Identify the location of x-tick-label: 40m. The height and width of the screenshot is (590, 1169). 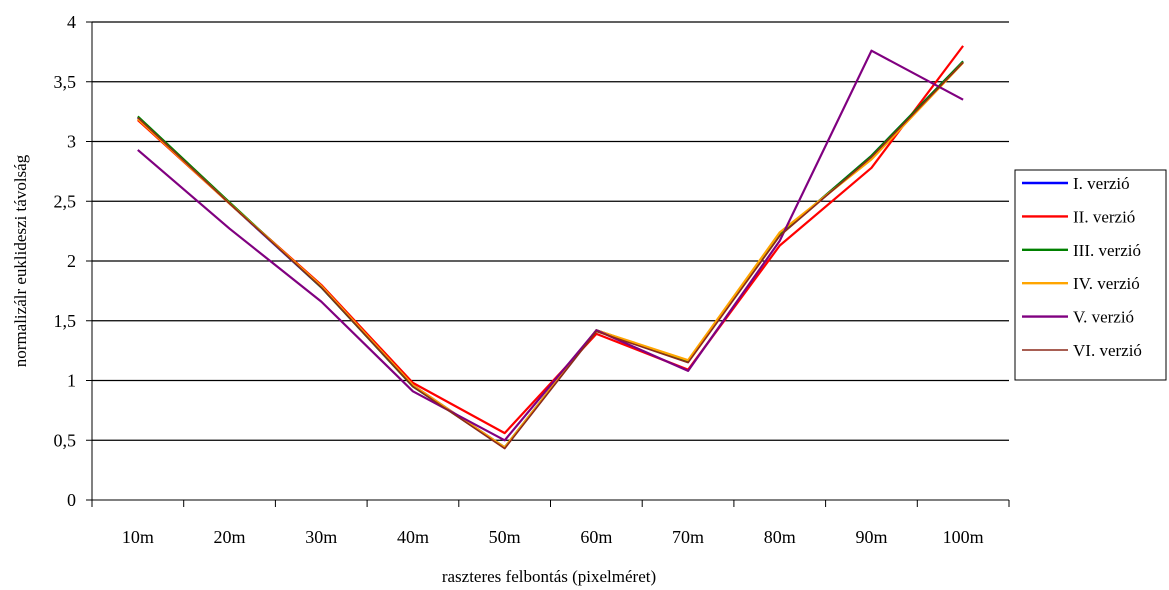
(413, 537).